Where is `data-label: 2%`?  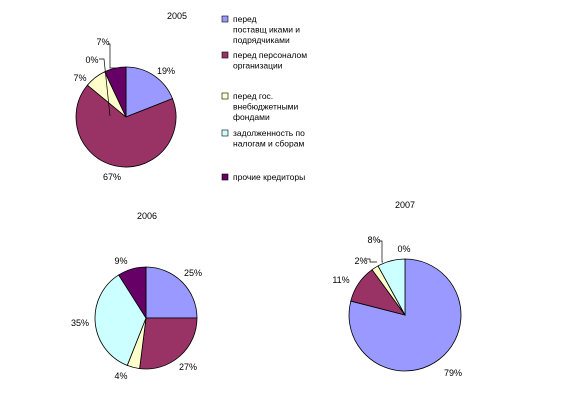
data-label: 2% is located at coordinates (360, 261).